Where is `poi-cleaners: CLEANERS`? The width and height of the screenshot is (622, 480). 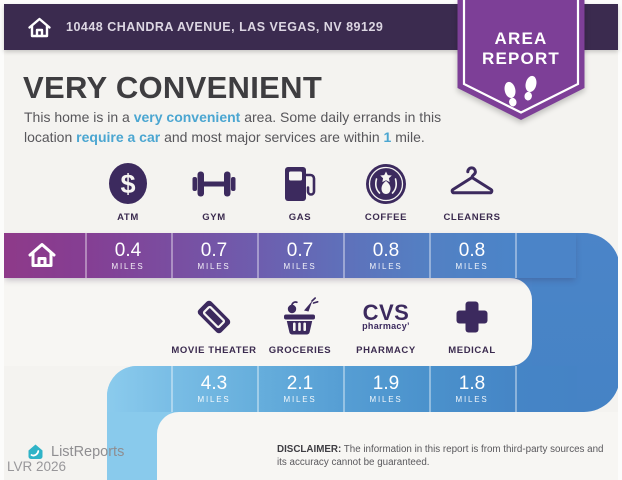
poi-cleaners: CLEANERS is located at coordinates (472, 191).